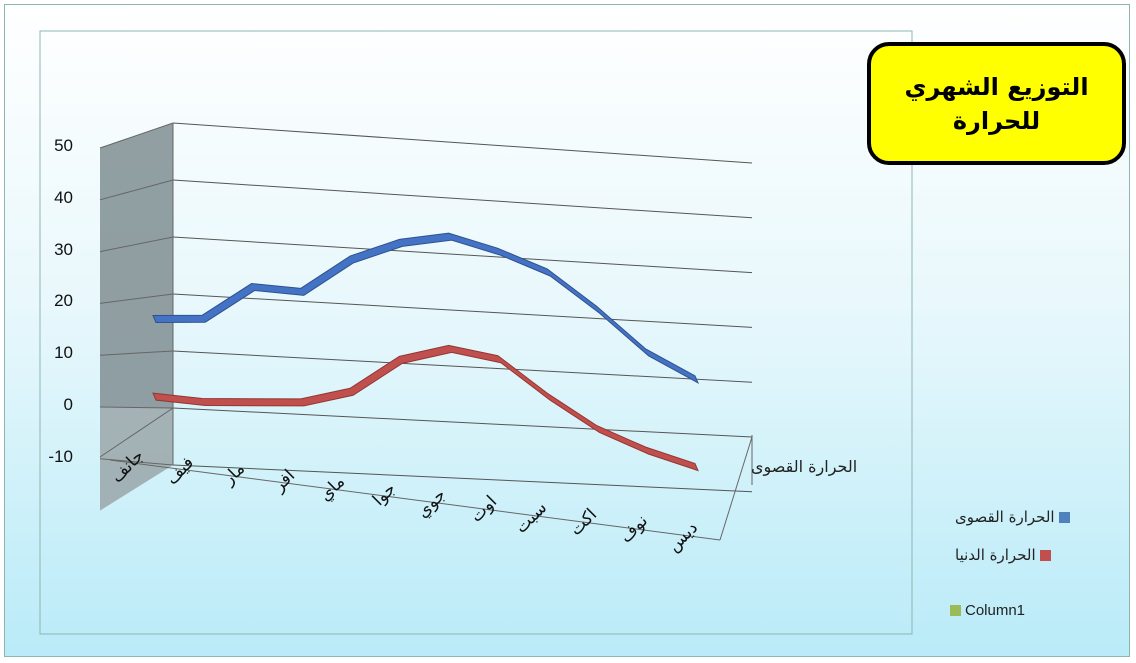 Image resolution: width=1136 pixels, height=663 pixels. What do you see at coordinates (68, 404) in the screenshot?
I see `y-tick-label: 0` at bounding box center [68, 404].